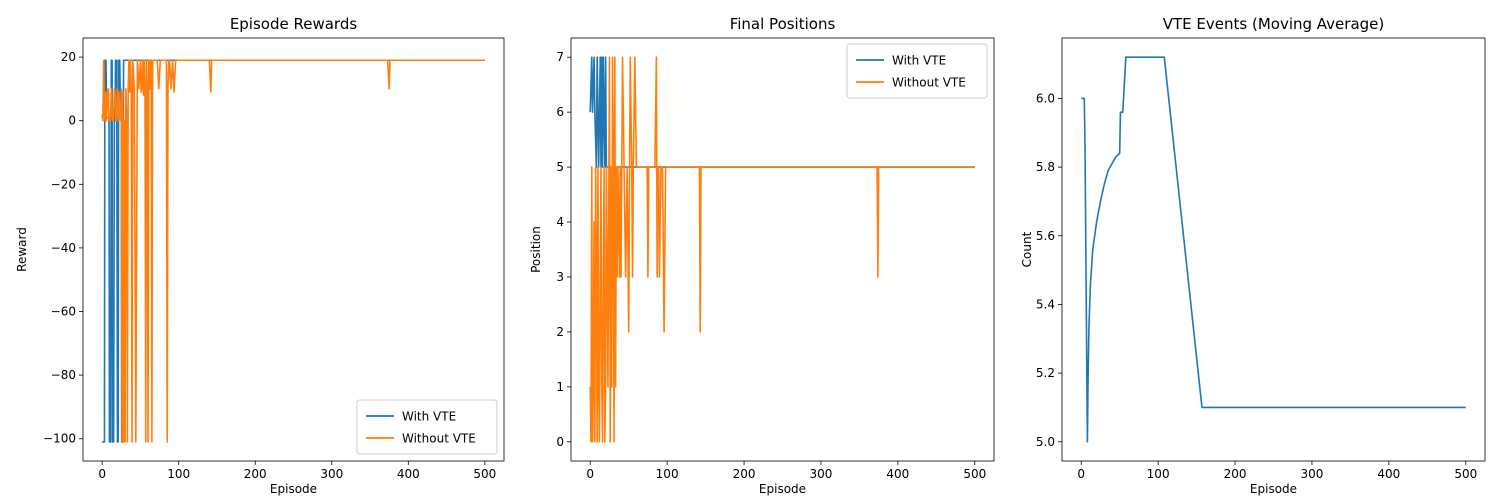 Image resolution: width=1500 pixels, height=500 pixels. What do you see at coordinates (1045, 304) in the screenshot?
I see `y-tick-label: 5.4` at bounding box center [1045, 304].